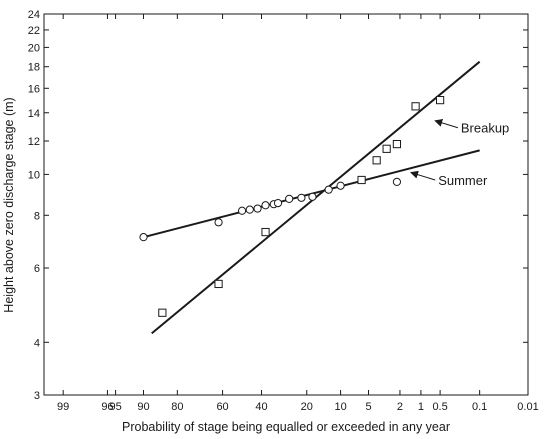  Describe the element at coordinates (222, 407) in the screenshot. I see `x-tick-label: 60` at that location.